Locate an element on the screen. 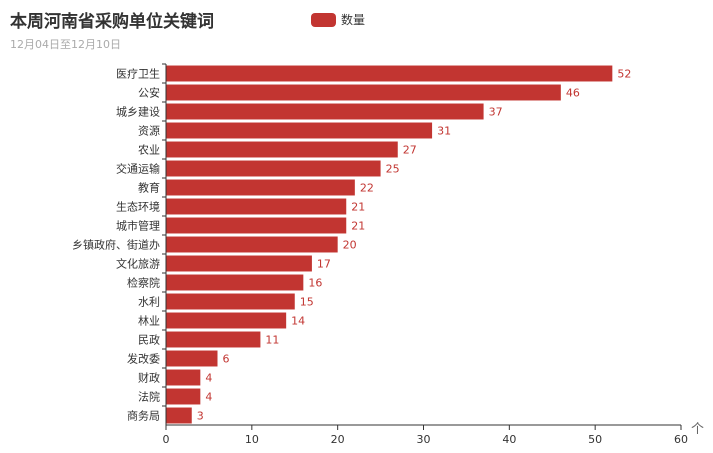  legend-item: 数量 is located at coordinates (338, 19).